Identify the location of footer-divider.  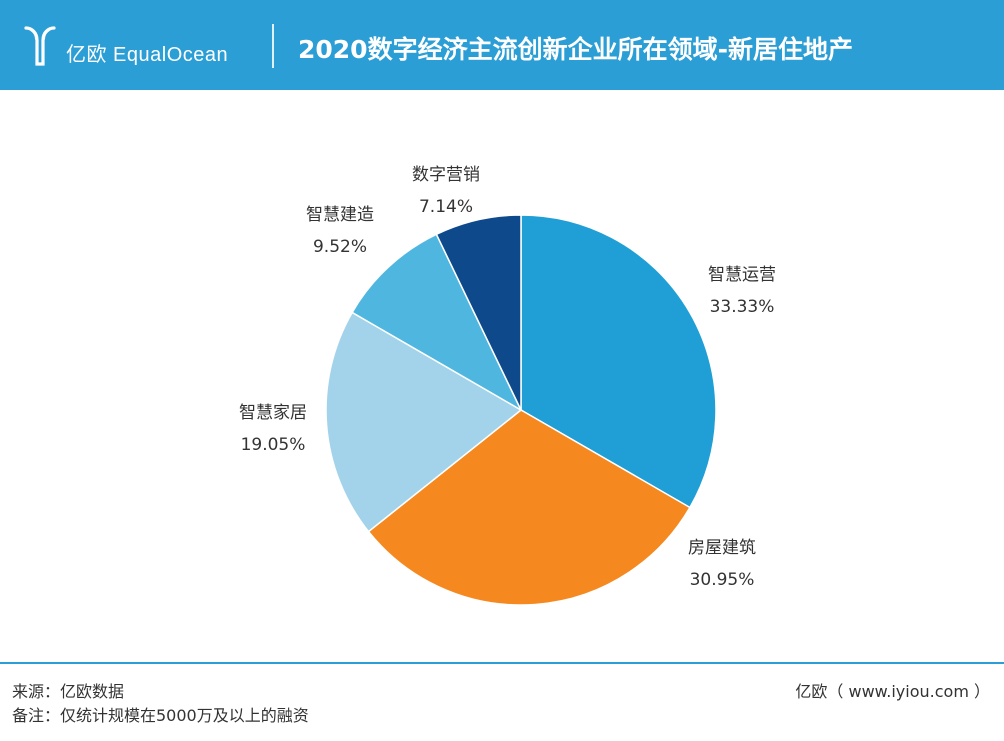
(502, 663).